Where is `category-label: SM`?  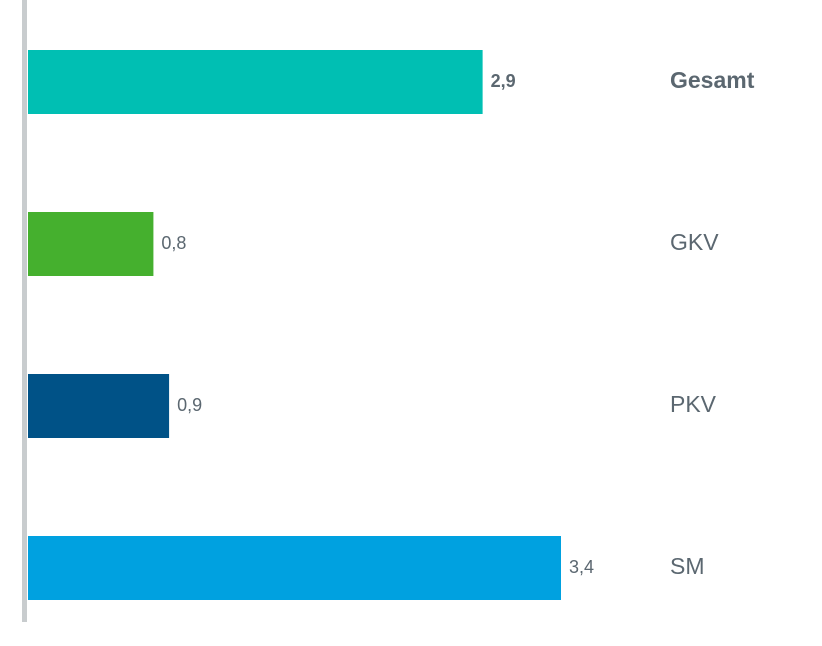
category-label: SM is located at coordinates (687, 566).